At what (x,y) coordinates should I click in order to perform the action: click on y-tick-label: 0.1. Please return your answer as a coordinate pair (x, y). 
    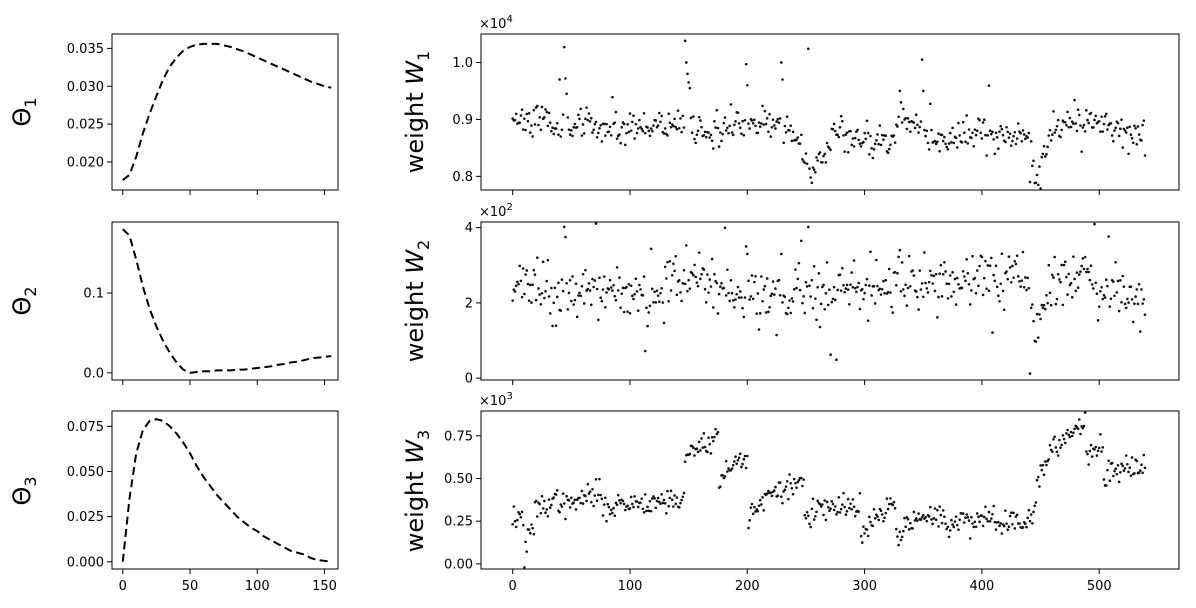
    Looking at the image, I should click on (93, 294).